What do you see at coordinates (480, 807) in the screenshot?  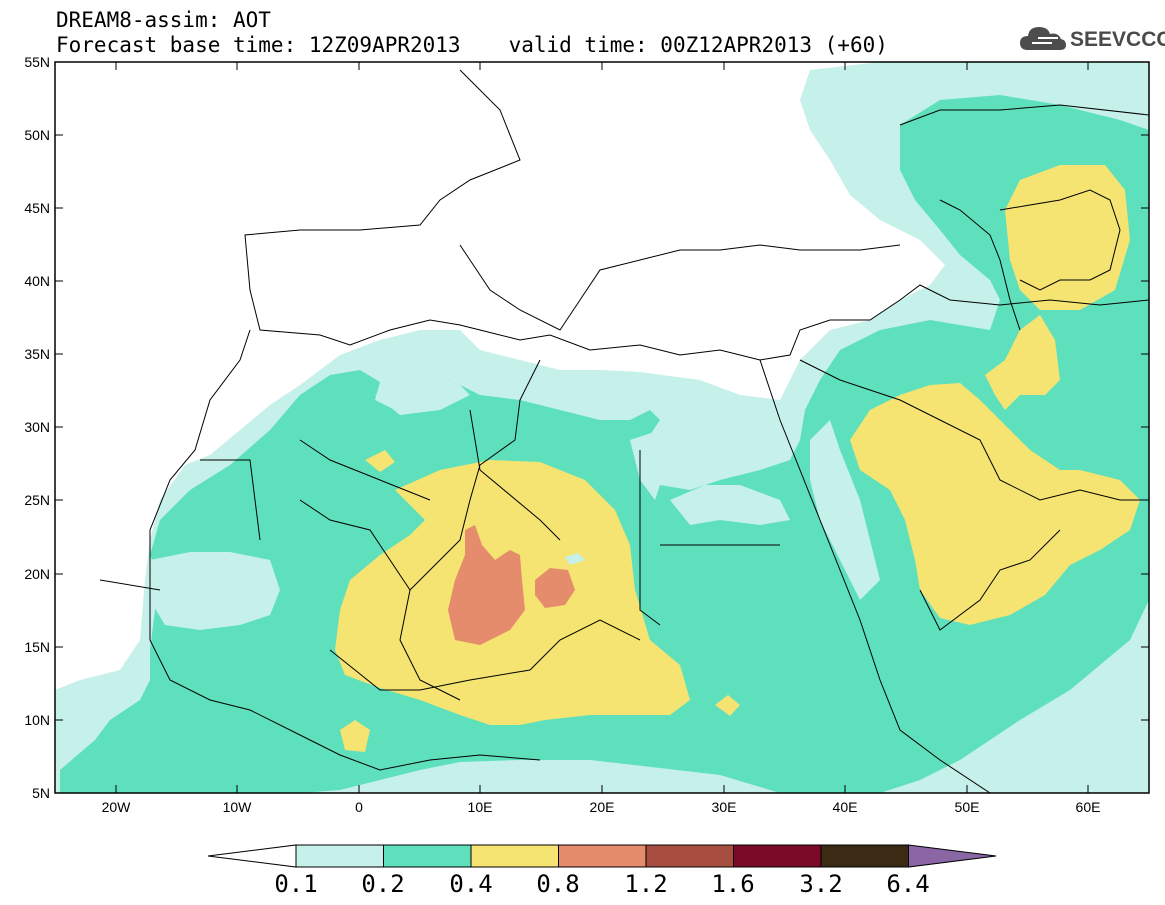 I see `lon-label: 10E` at bounding box center [480, 807].